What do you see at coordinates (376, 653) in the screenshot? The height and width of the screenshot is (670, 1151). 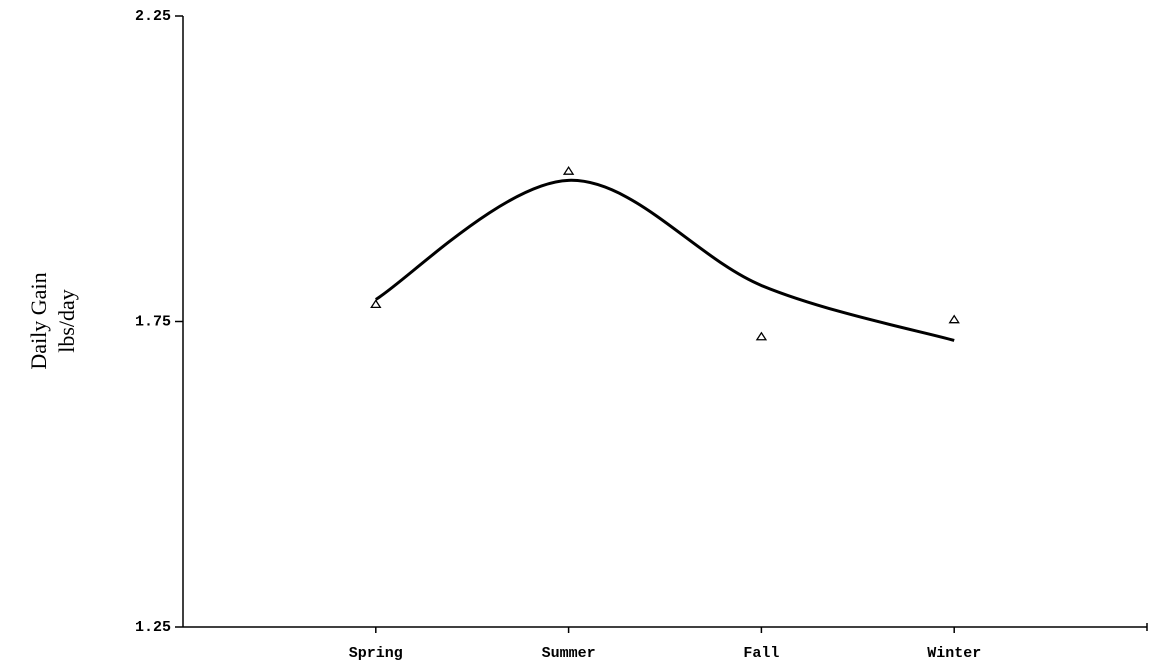 I see `x-tick-label: Spring` at bounding box center [376, 653].